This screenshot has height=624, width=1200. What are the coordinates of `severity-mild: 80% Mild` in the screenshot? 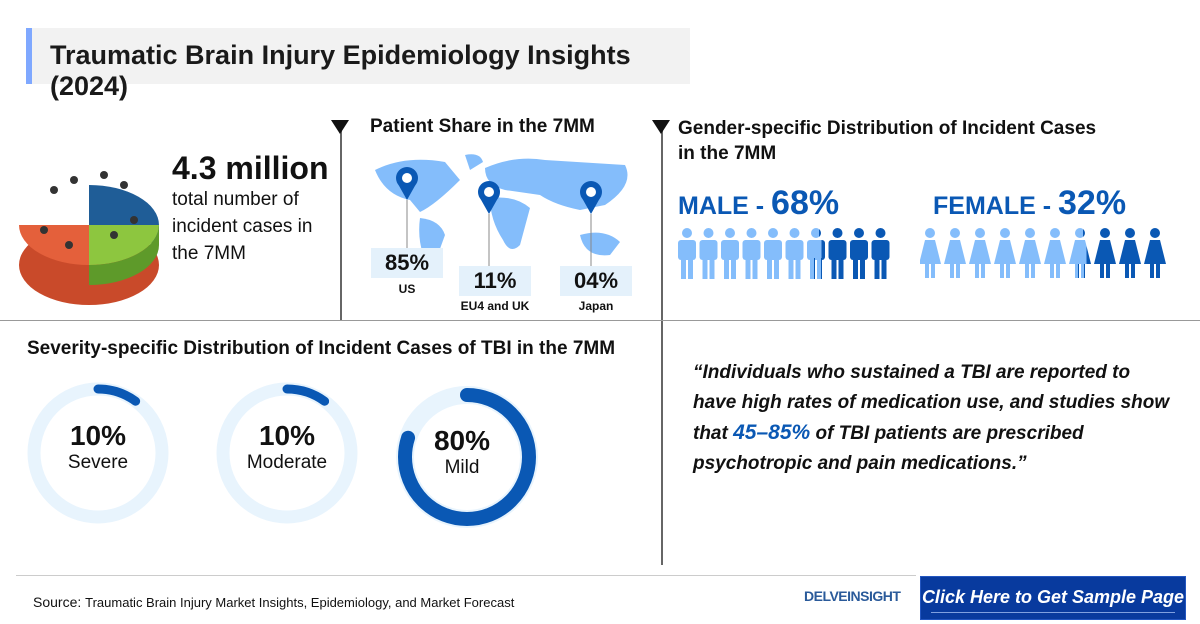 It's located at (462, 451).